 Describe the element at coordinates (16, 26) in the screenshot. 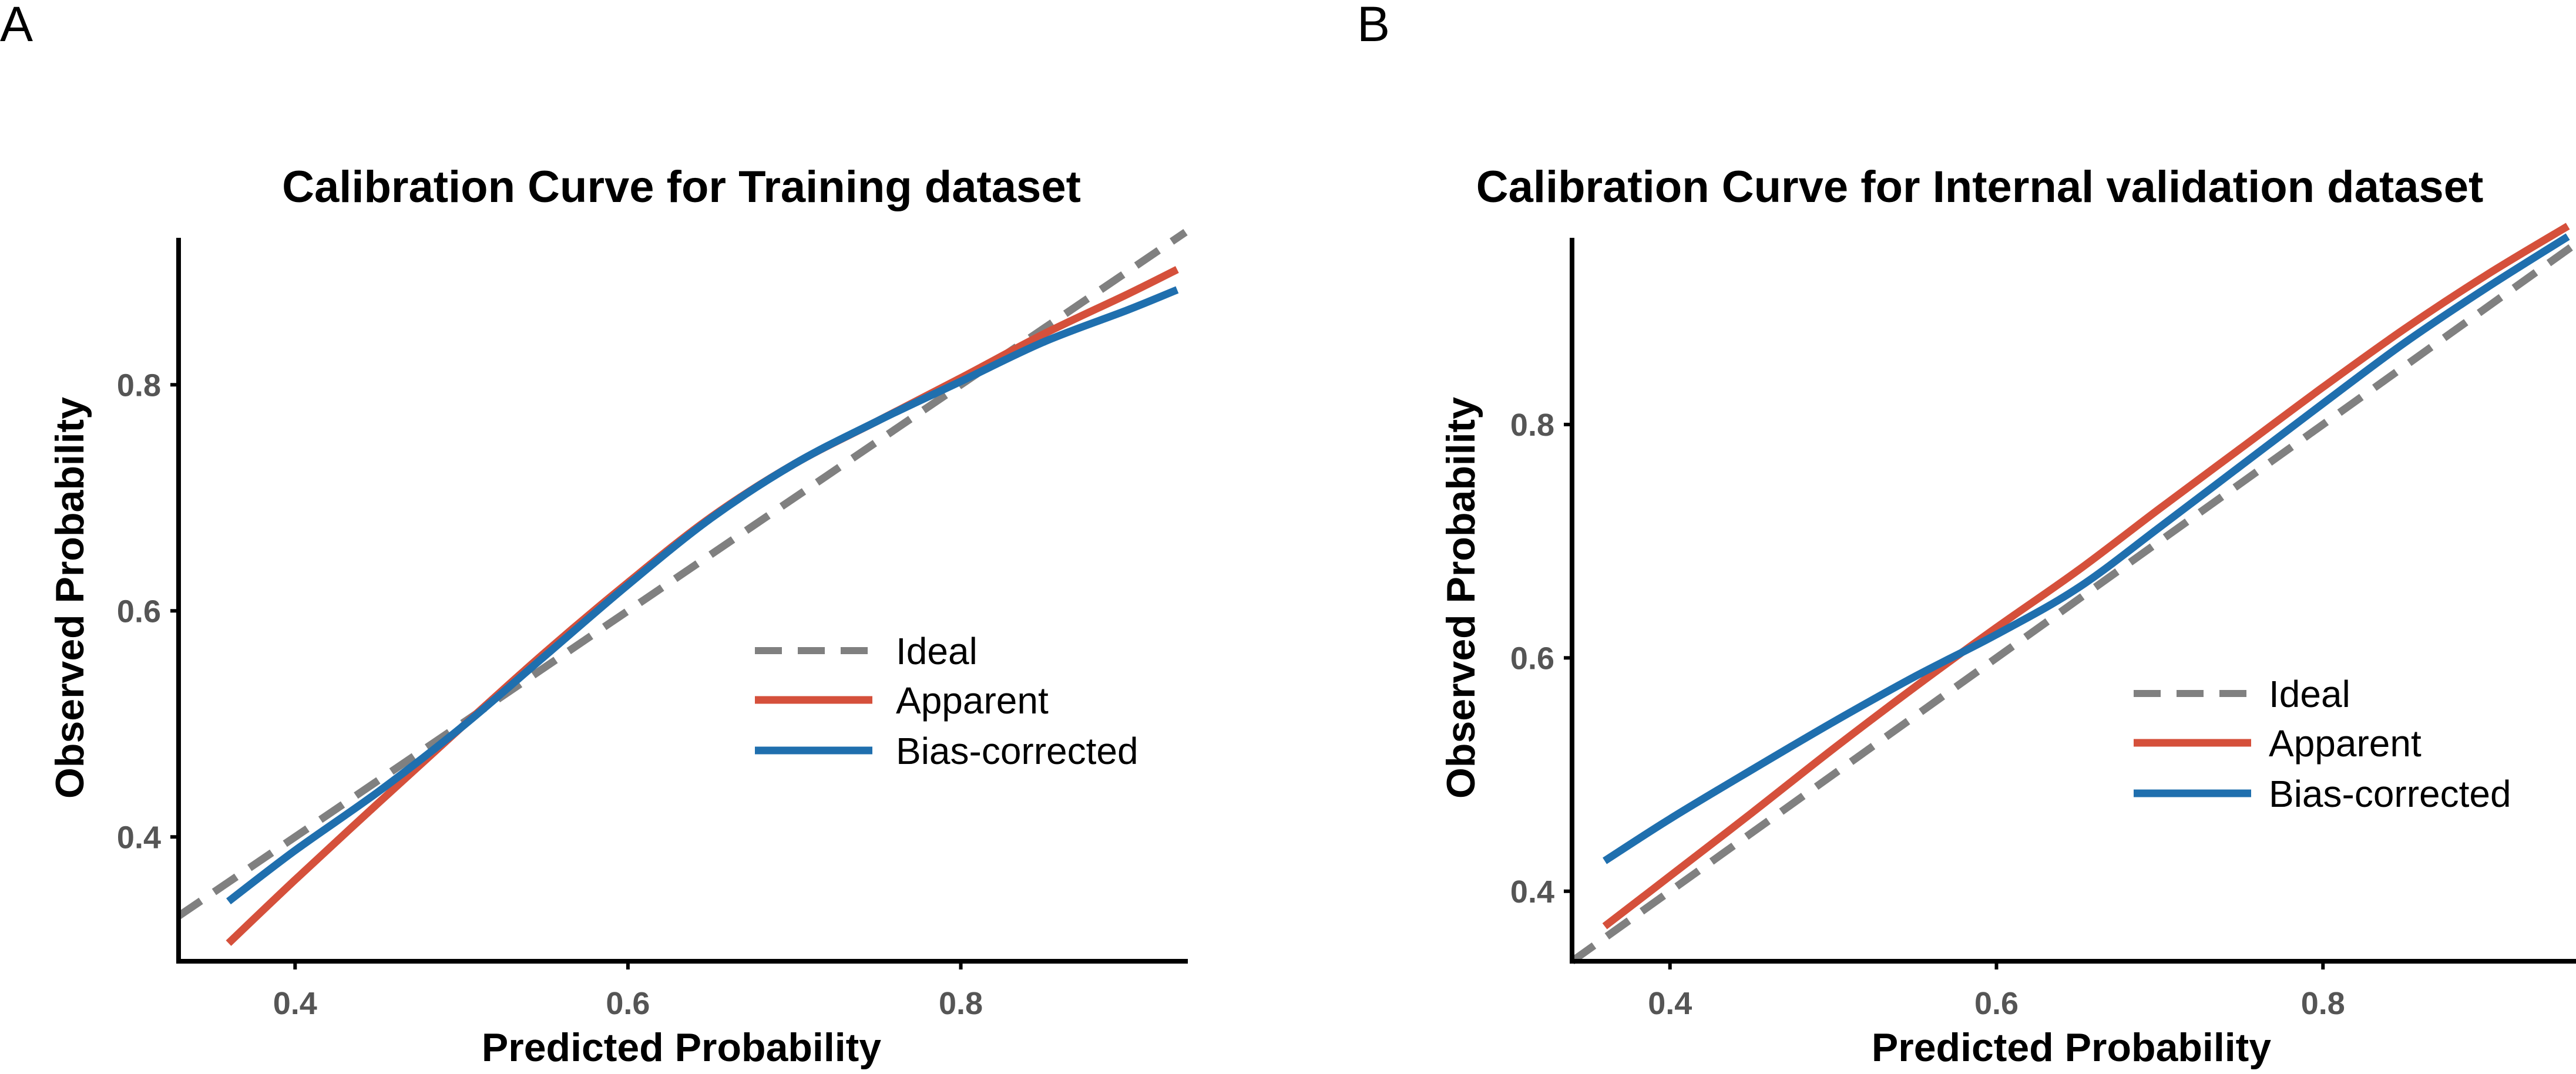

I see `panel-letter: A` at that location.